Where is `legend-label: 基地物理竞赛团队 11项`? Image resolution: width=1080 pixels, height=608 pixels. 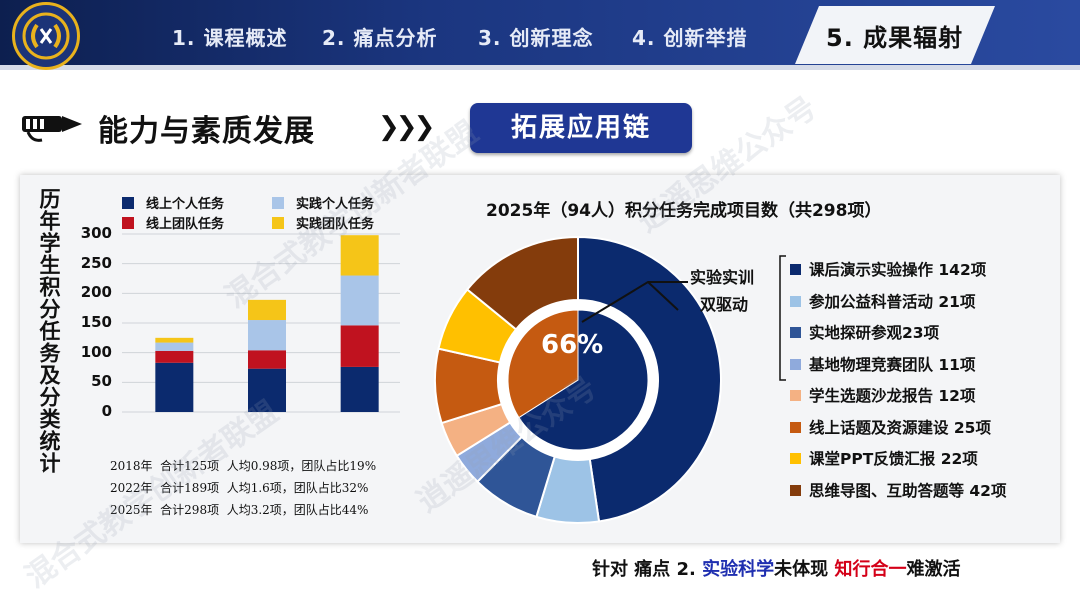
legend-label: 基地物理竞赛团队 11项 is located at coordinates (892, 364).